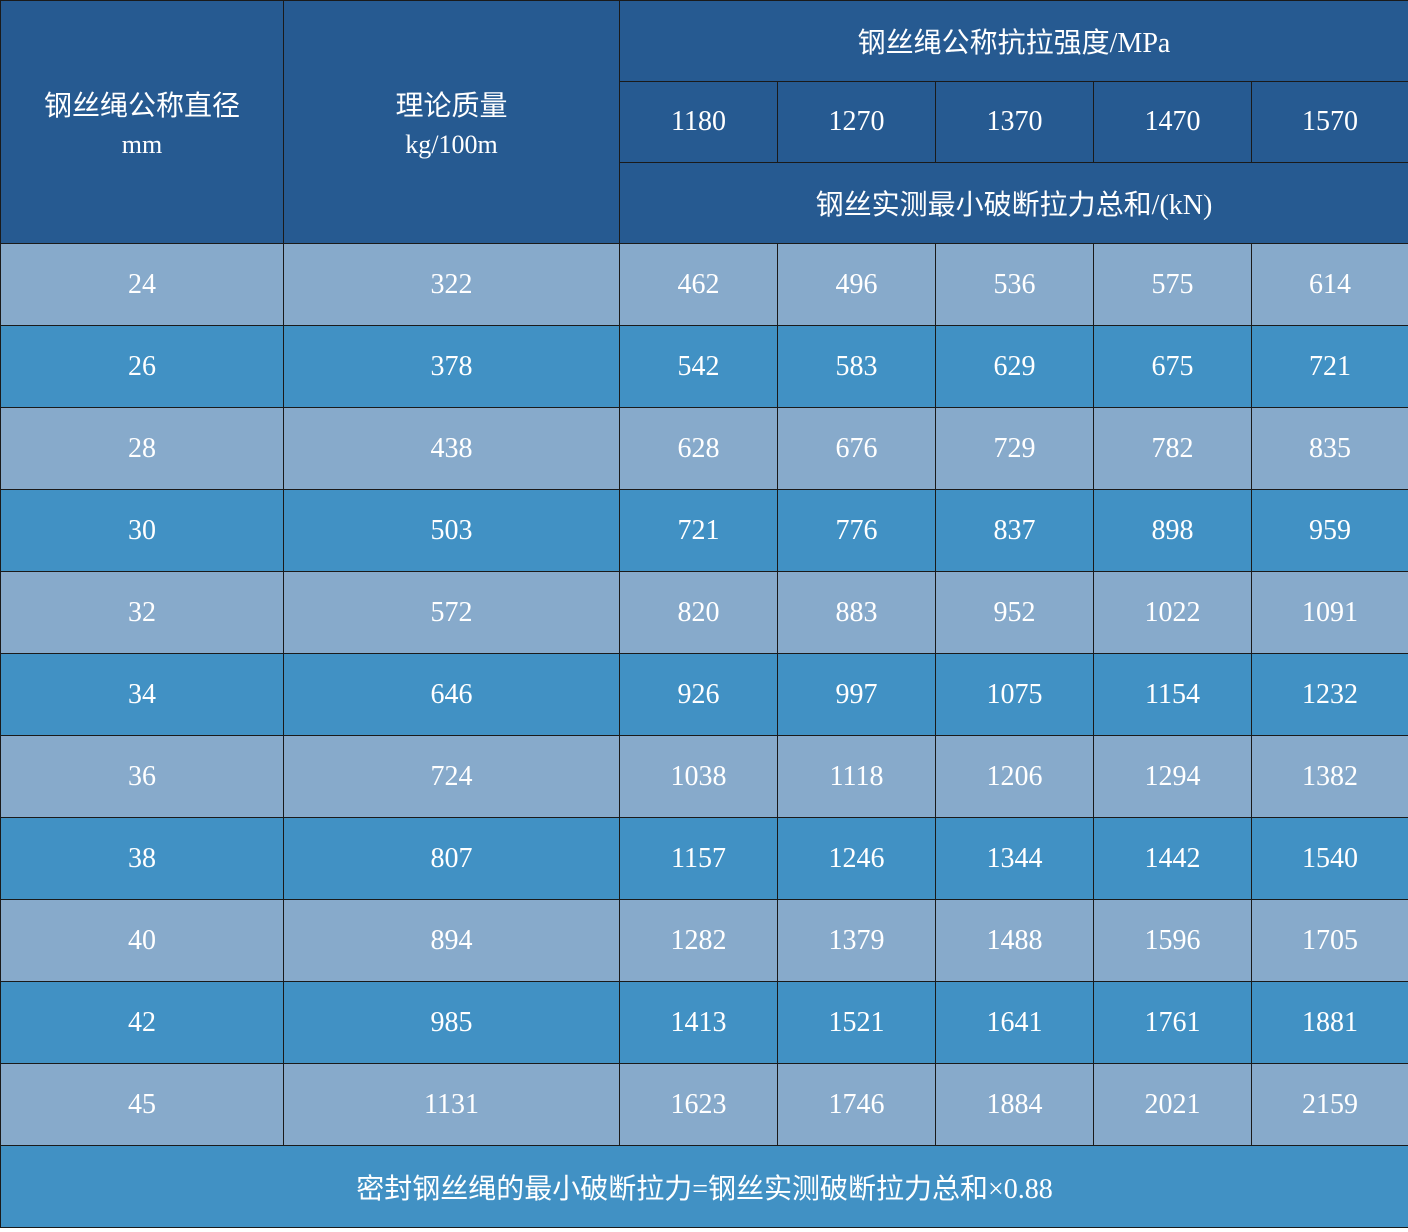  I want to click on force-cell: 583, so click(856, 366).